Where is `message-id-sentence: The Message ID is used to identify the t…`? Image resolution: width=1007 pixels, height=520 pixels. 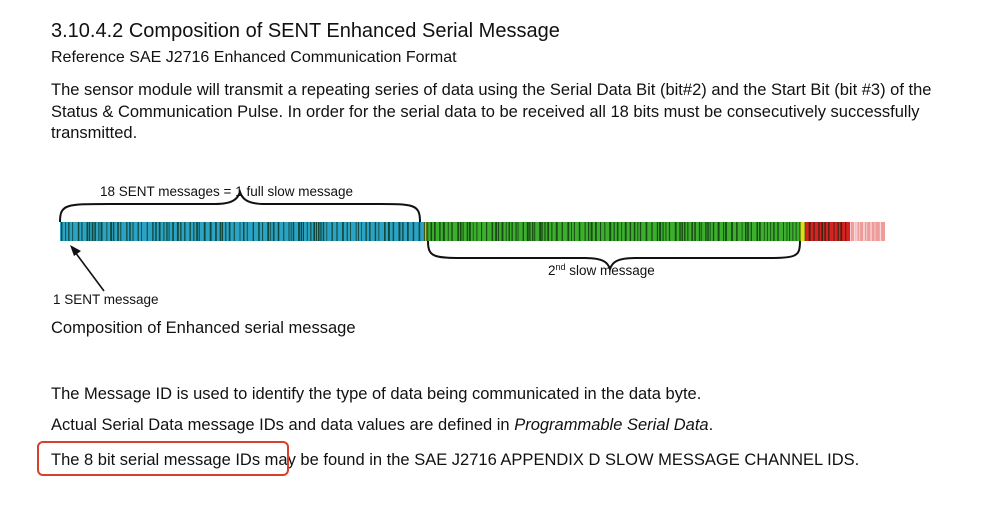 message-id-sentence: The Message ID is used to identify the t… is located at coordinates (376, 394).